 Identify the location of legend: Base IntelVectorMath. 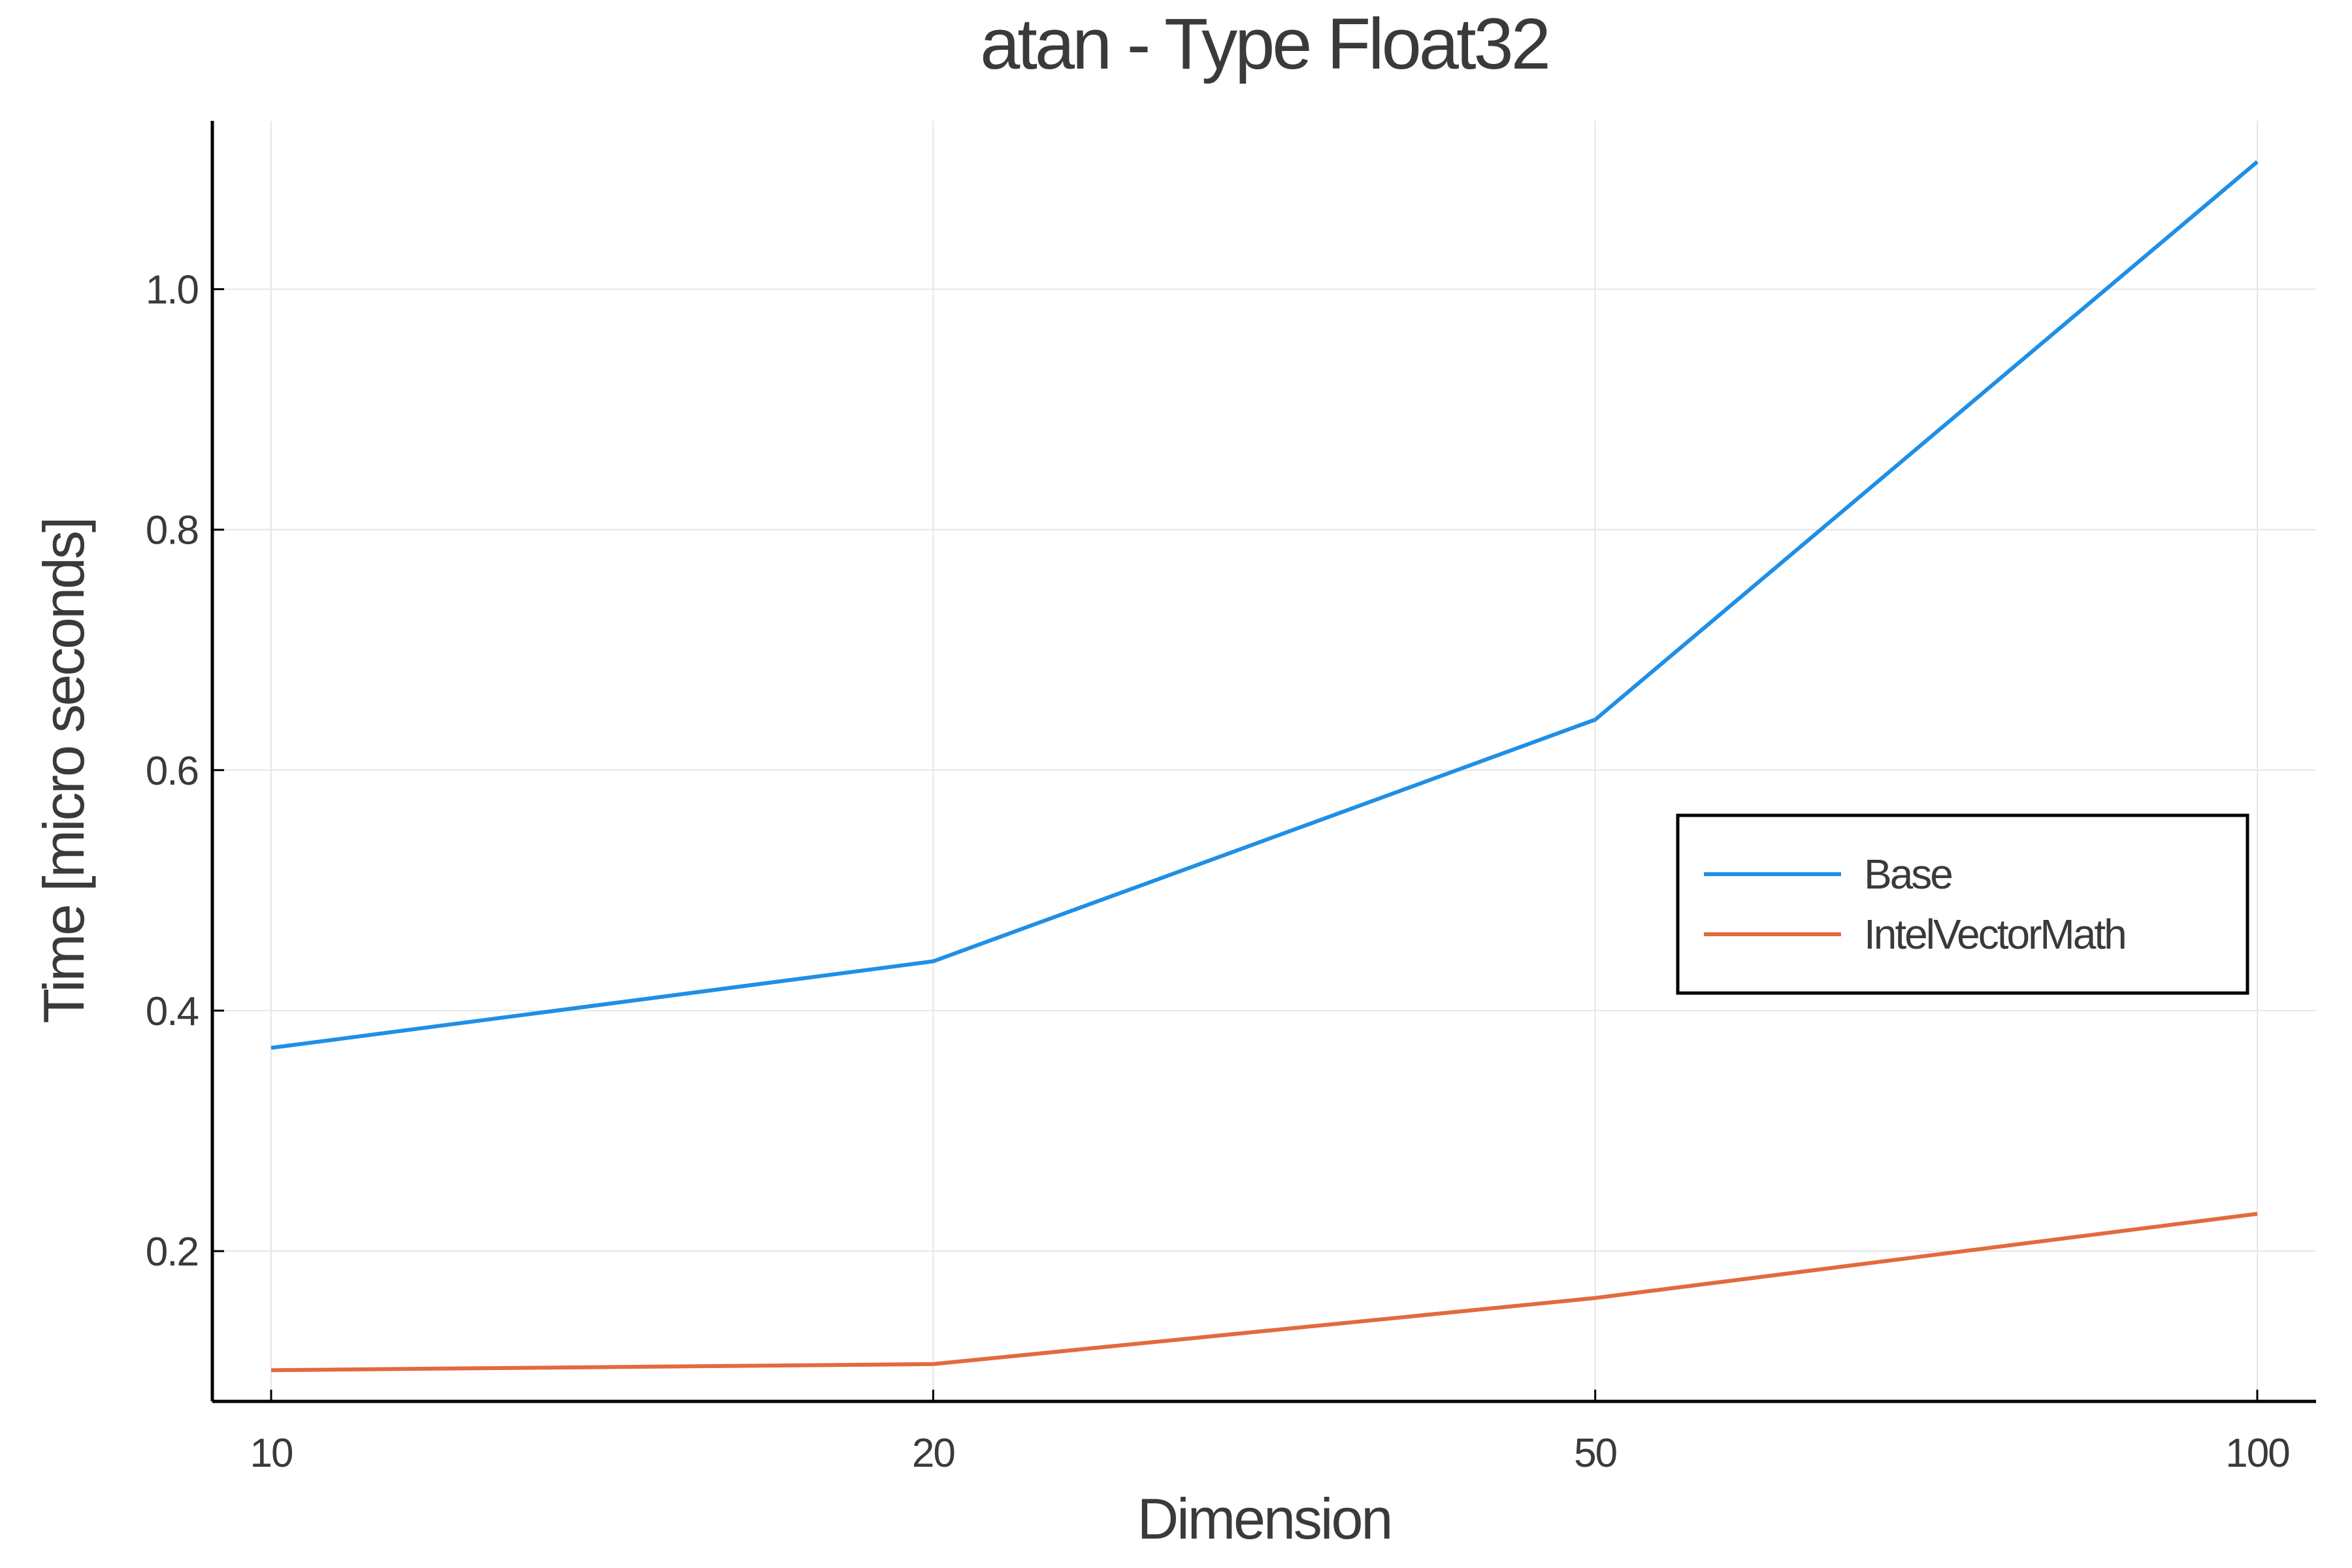
(1962, 904).